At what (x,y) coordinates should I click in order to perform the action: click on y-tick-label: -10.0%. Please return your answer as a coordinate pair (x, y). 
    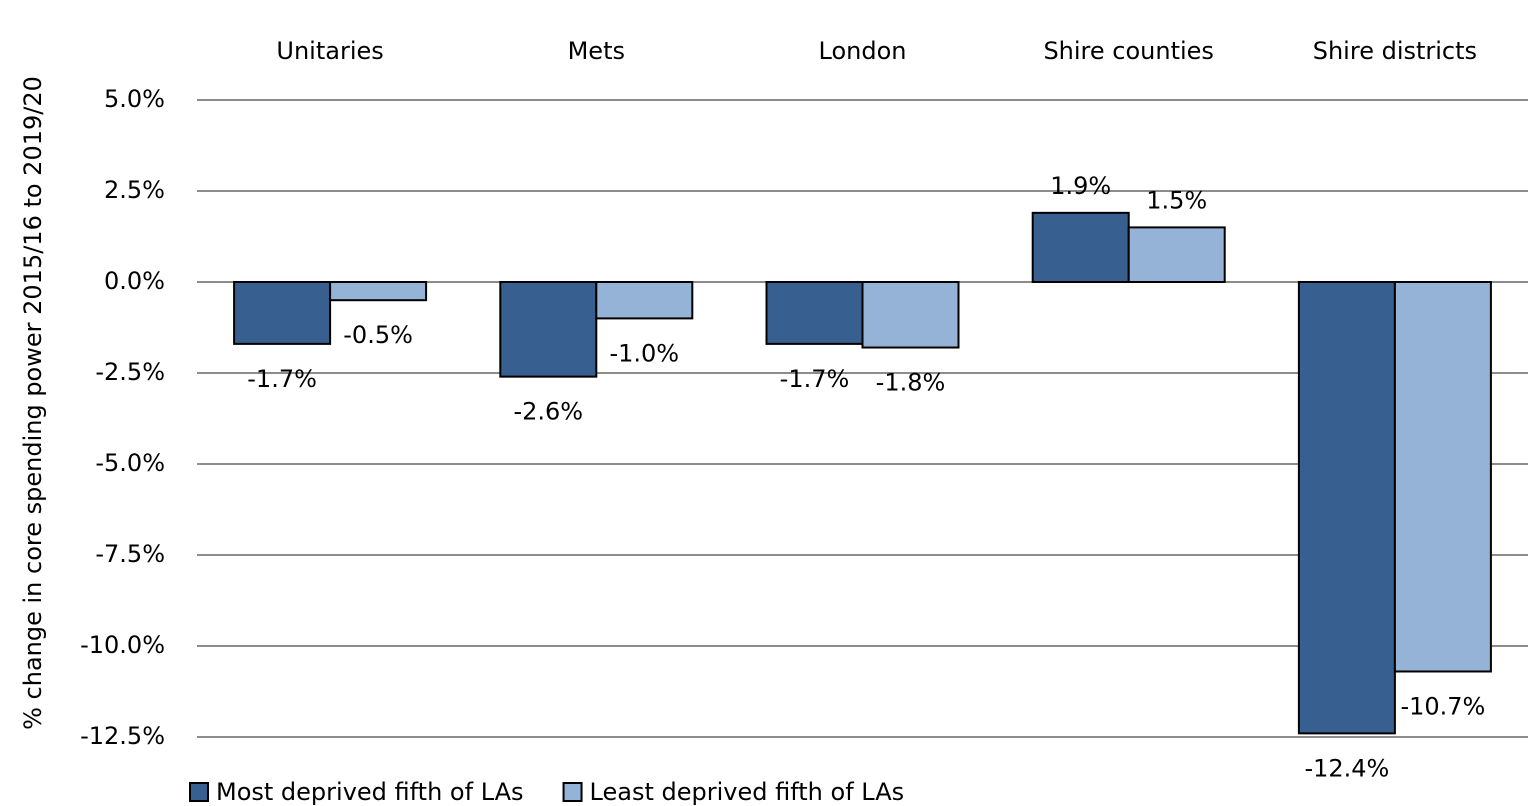
    Looking at the image, I should click on (122, 645).